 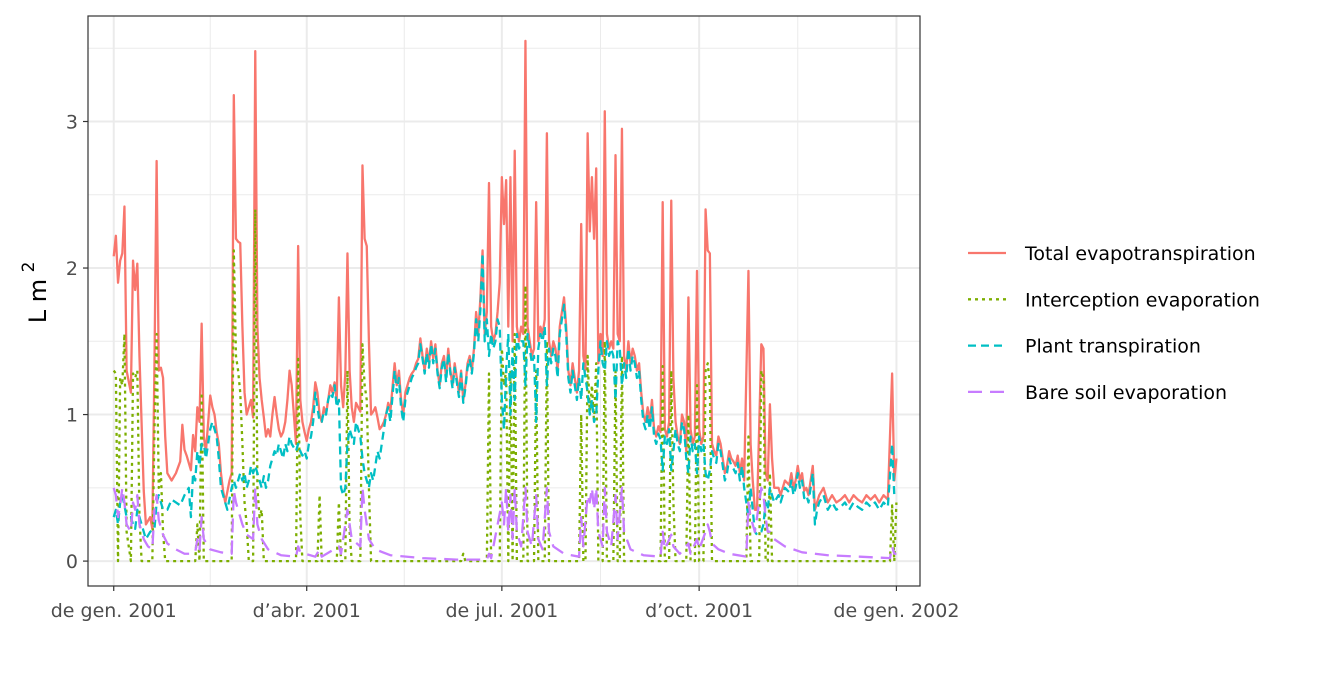 What do you see at coordinates (72, 123) in the screenshot?
I see `y-tick-label: 3` at bounding box center [72, 123].